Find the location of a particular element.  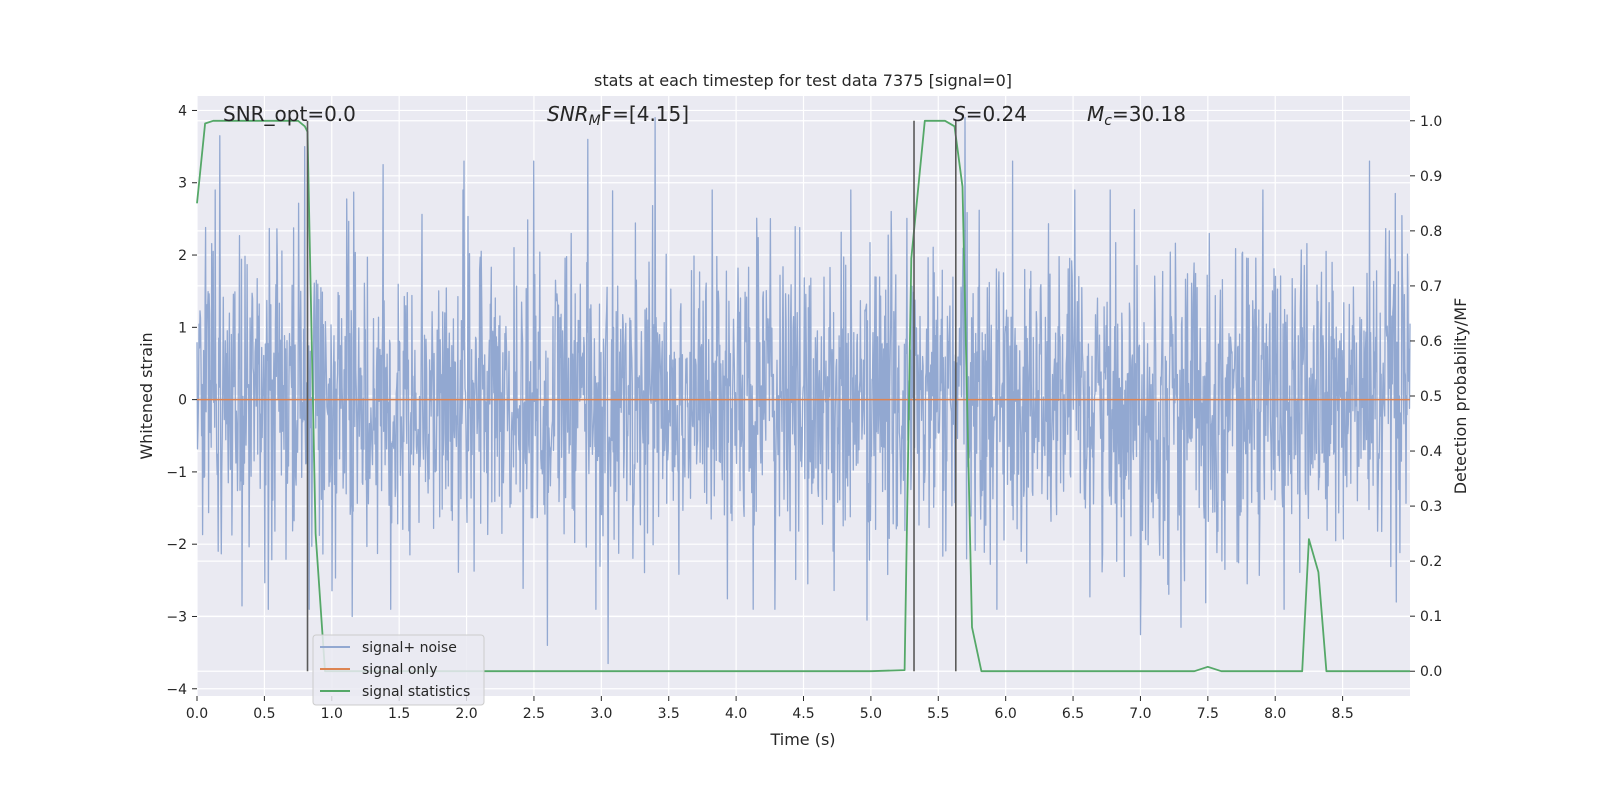

y-tick-label: −3 is located at coordinates (176, 617).